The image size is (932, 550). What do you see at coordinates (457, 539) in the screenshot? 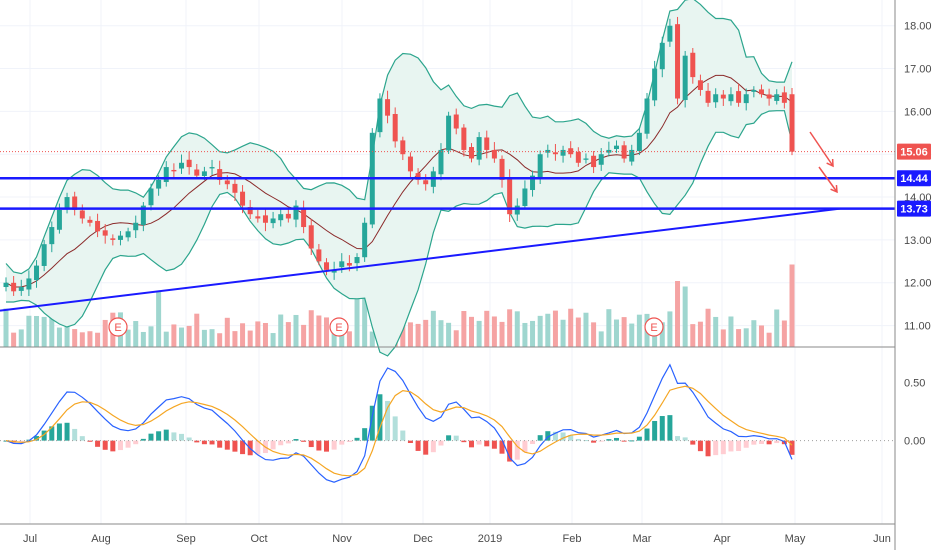
I see `time-axis: Jul Aug Sep Oct Nov Dec 2019 Feb Mar Apr May Jun` at bounding box center [457, 539].